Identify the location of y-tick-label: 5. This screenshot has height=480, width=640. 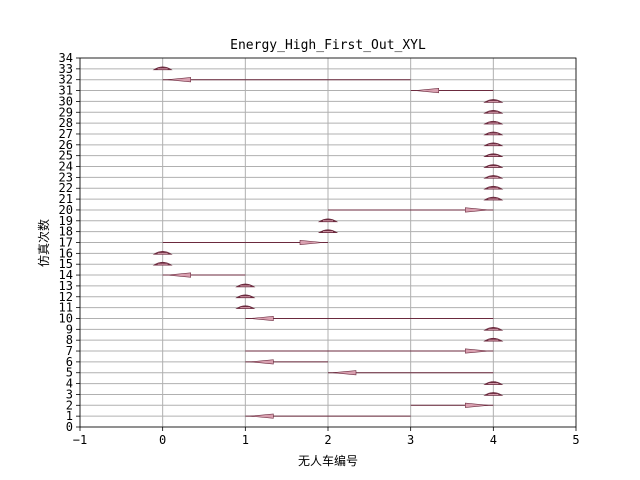
(69, 373).